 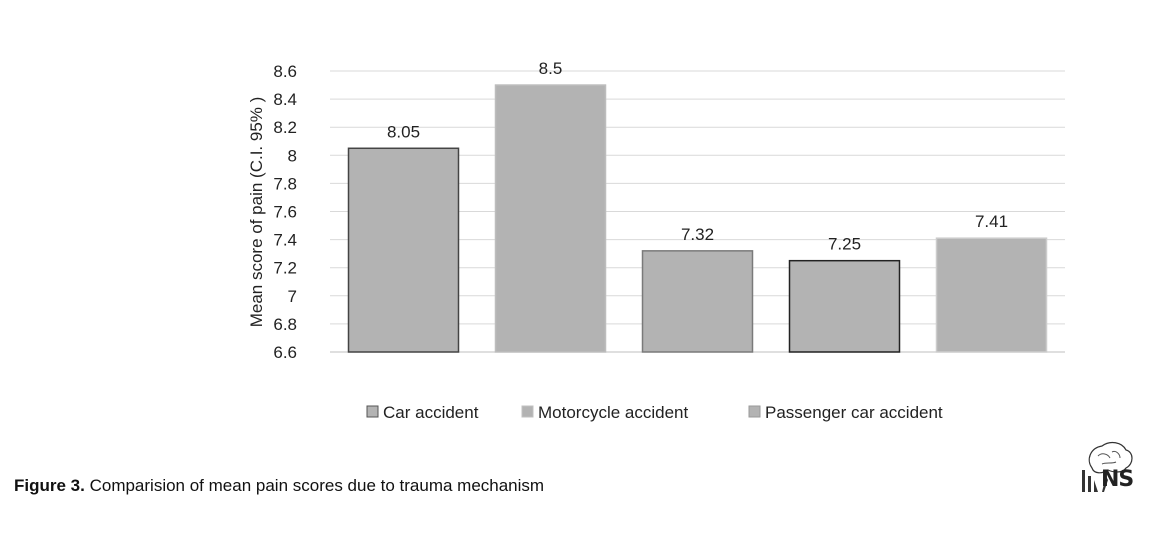 What do you see at coordinates (551, 68) in the screenshot?
I see `data-label: 8.5` at bounding box center [551, 68].